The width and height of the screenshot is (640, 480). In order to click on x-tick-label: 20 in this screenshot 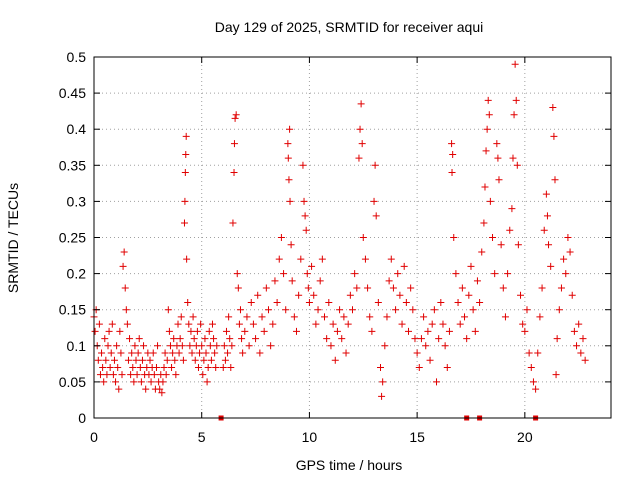, I will do `click(525, 437)`.